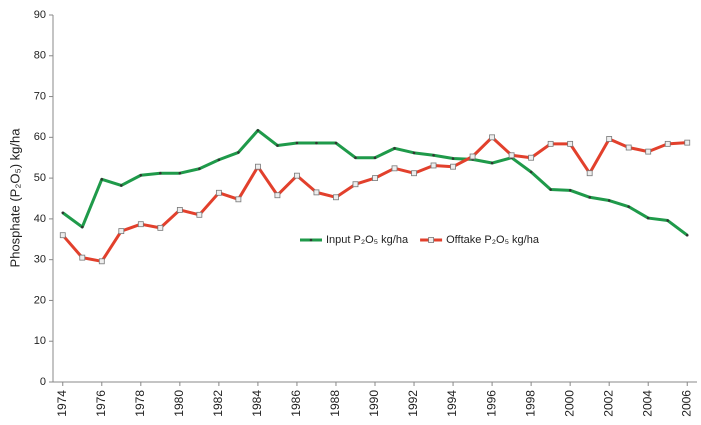  Describe the element at coordinates (413, 403) in the screenshot. I see `x-tick-label: 1992` at that location.